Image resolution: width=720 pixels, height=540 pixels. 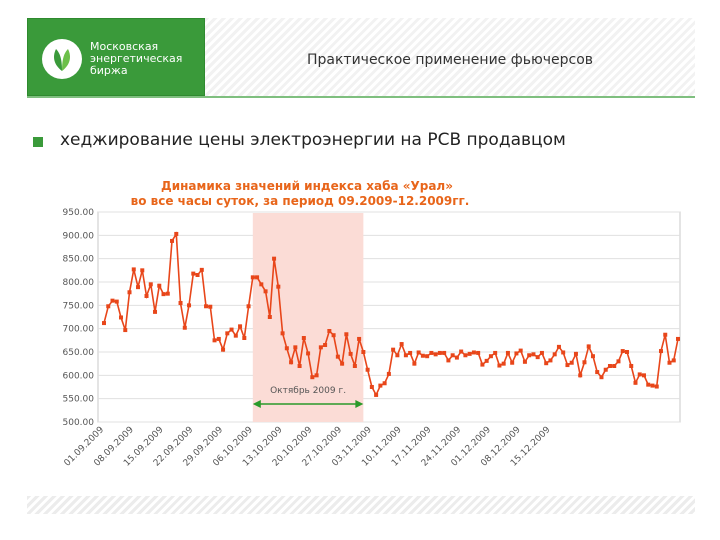 What do you see at coordinates (79, 353) in the screenshot?
I see `y-tick-label: 650.00` at bounding box center [79, 353].